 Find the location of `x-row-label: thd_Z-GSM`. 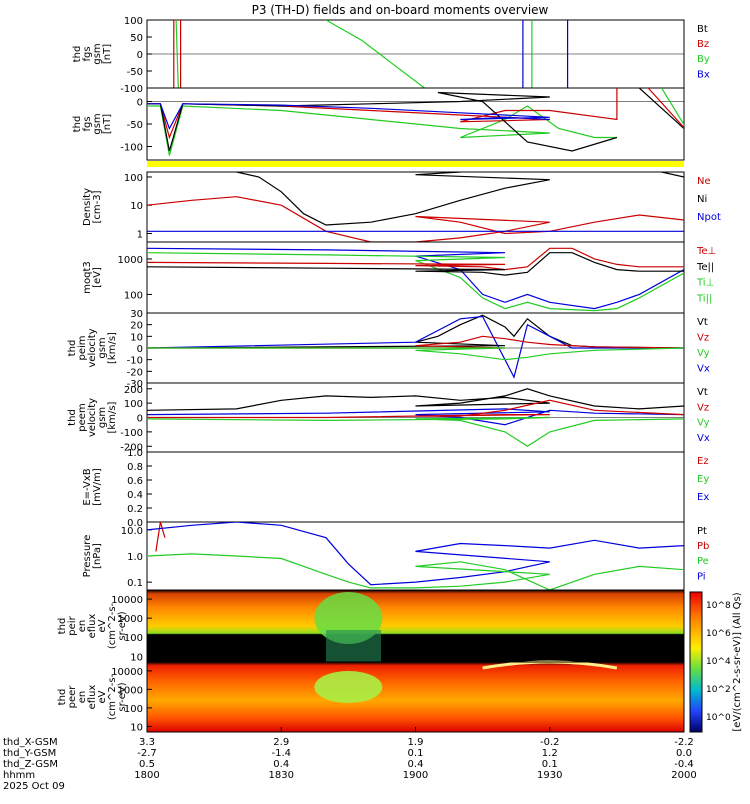

x-row-label: thd_Z-GSM is located at coordinates (30, 764).